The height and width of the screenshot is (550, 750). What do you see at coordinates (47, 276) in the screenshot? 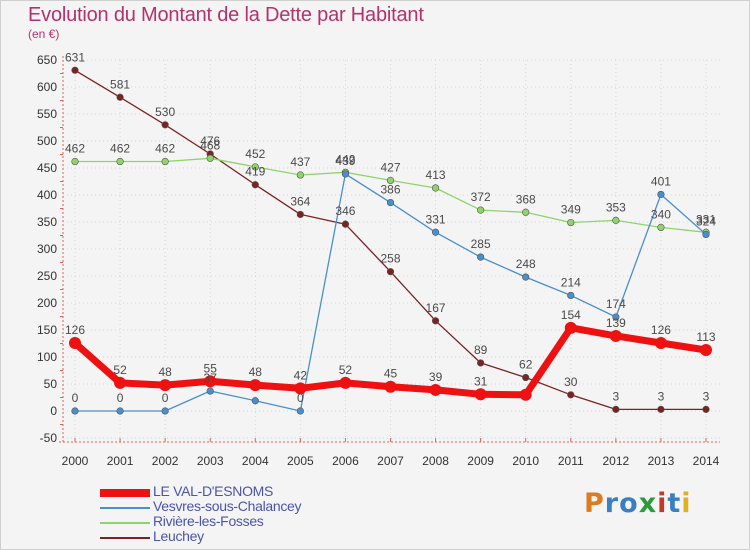
I see `y-tick-label: 250` at bounding box center [47, 276].